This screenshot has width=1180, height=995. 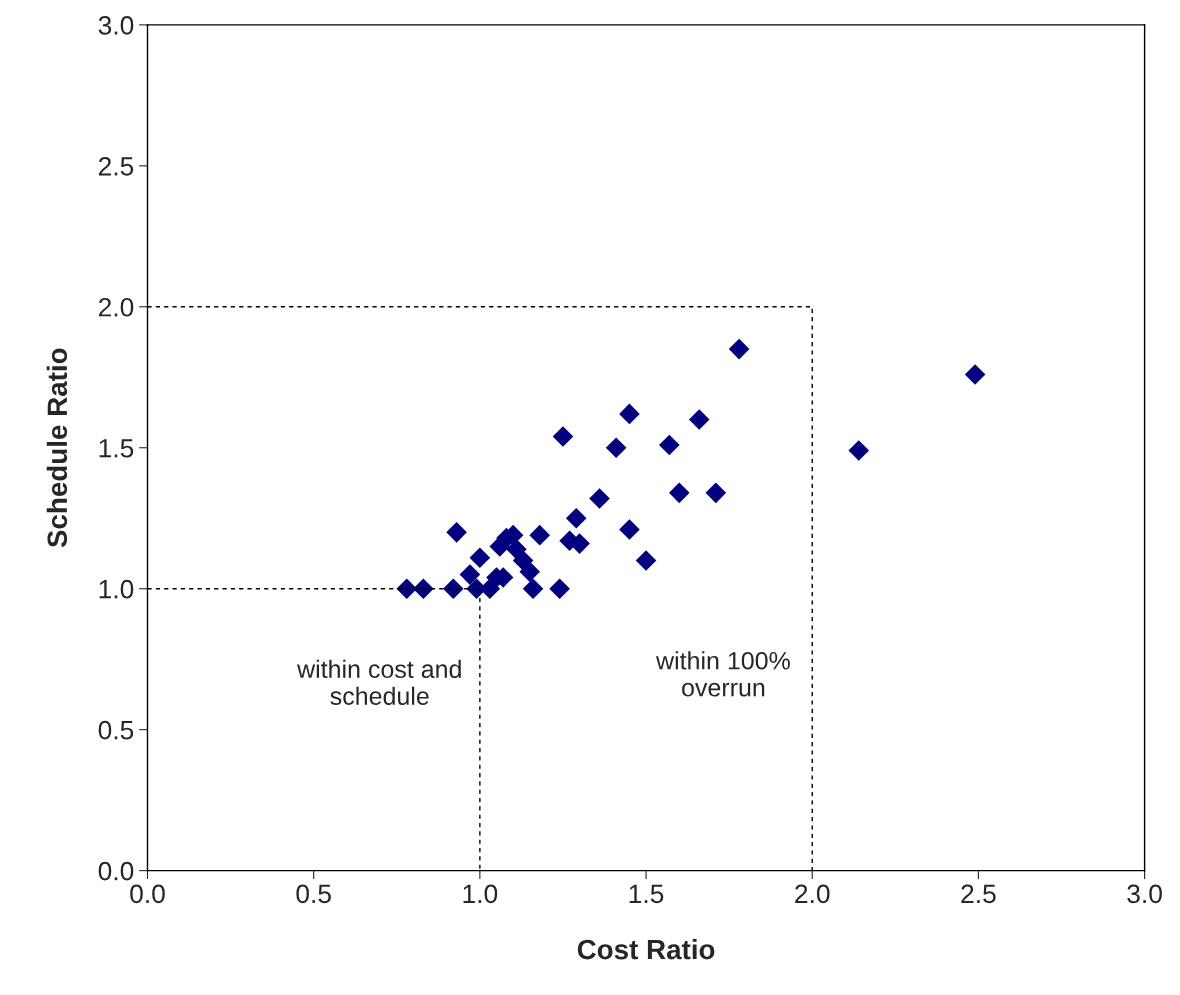 I want to click on x-tick-label: 1.5, so click(x=646, y=894).